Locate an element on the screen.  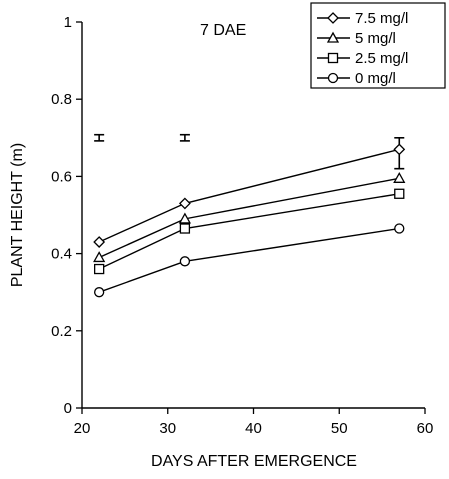
chart-title: 7 DAE is located at coordinates (223, 30).